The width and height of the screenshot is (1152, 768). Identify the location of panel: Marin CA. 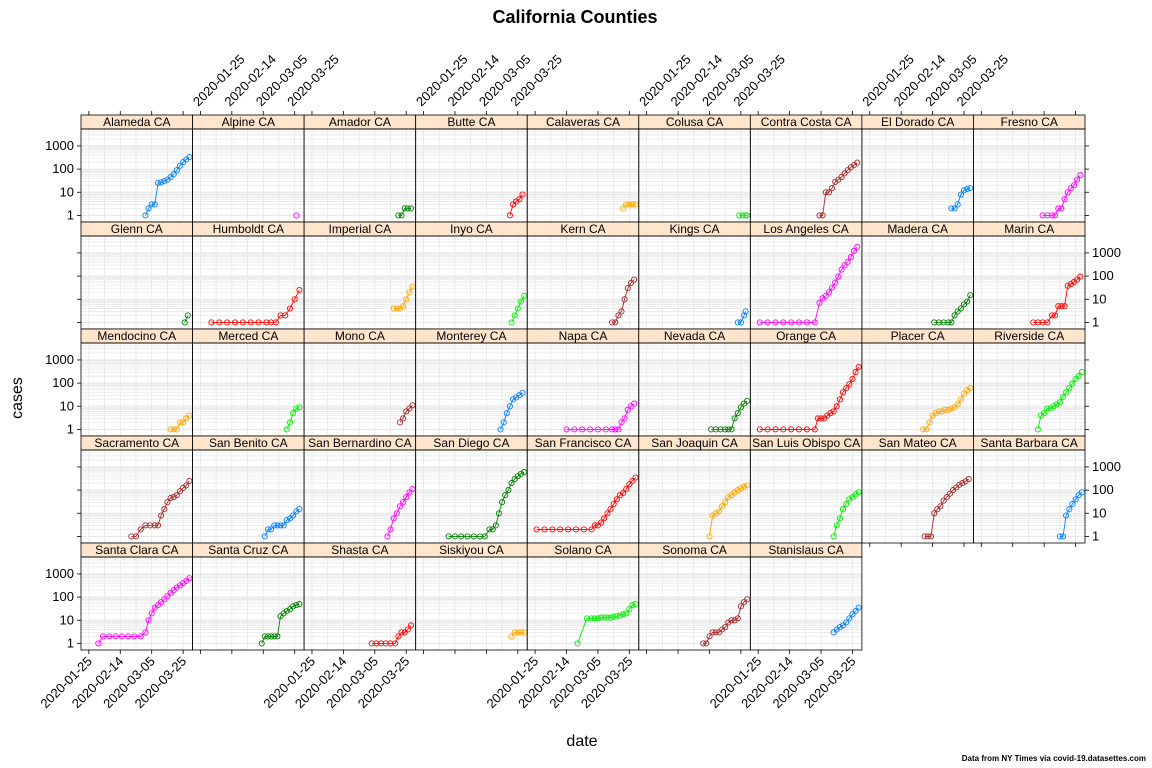
(1029, 275).